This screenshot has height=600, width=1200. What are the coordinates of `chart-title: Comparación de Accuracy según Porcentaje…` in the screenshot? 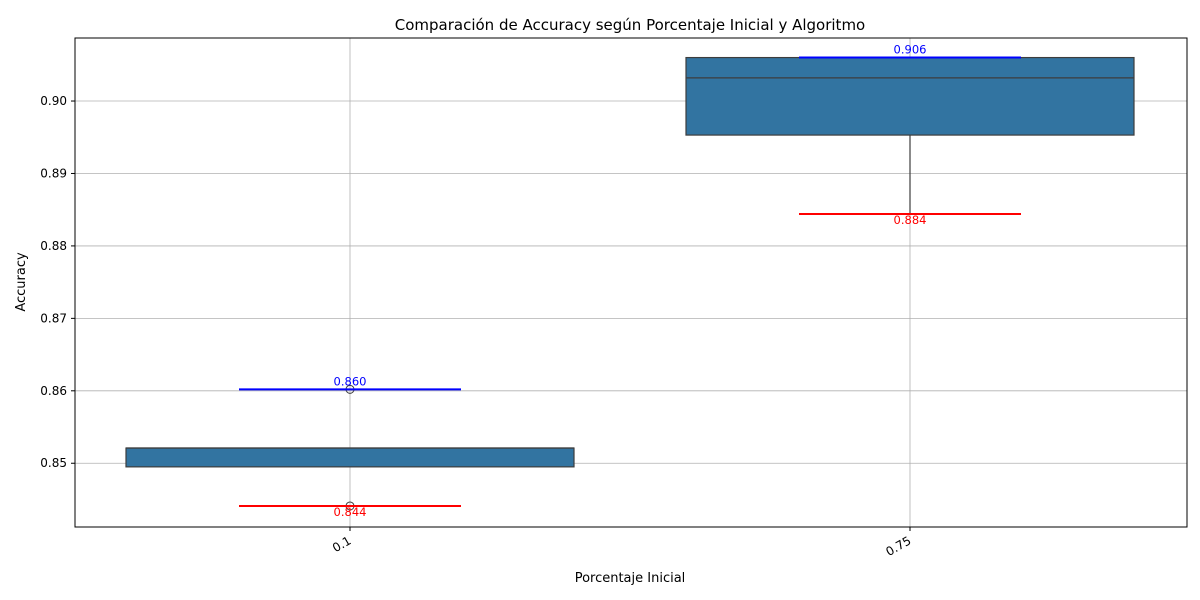 It's located at (630, 25).